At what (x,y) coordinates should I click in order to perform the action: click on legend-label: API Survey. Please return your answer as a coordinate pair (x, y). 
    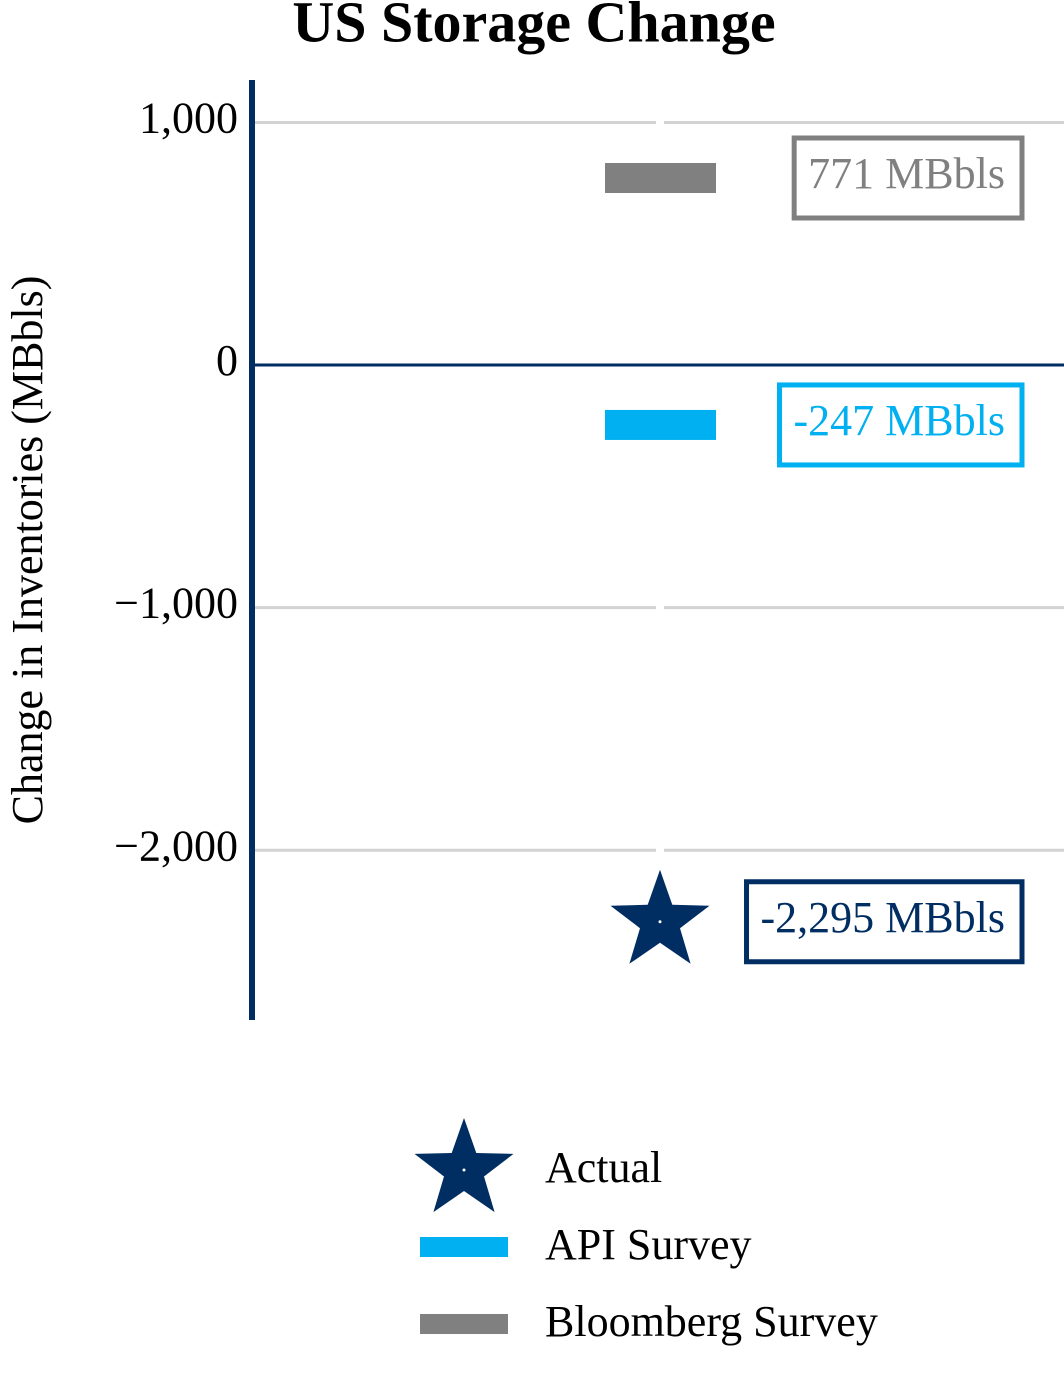
    Looking at the image, I should click on (648, 1244).